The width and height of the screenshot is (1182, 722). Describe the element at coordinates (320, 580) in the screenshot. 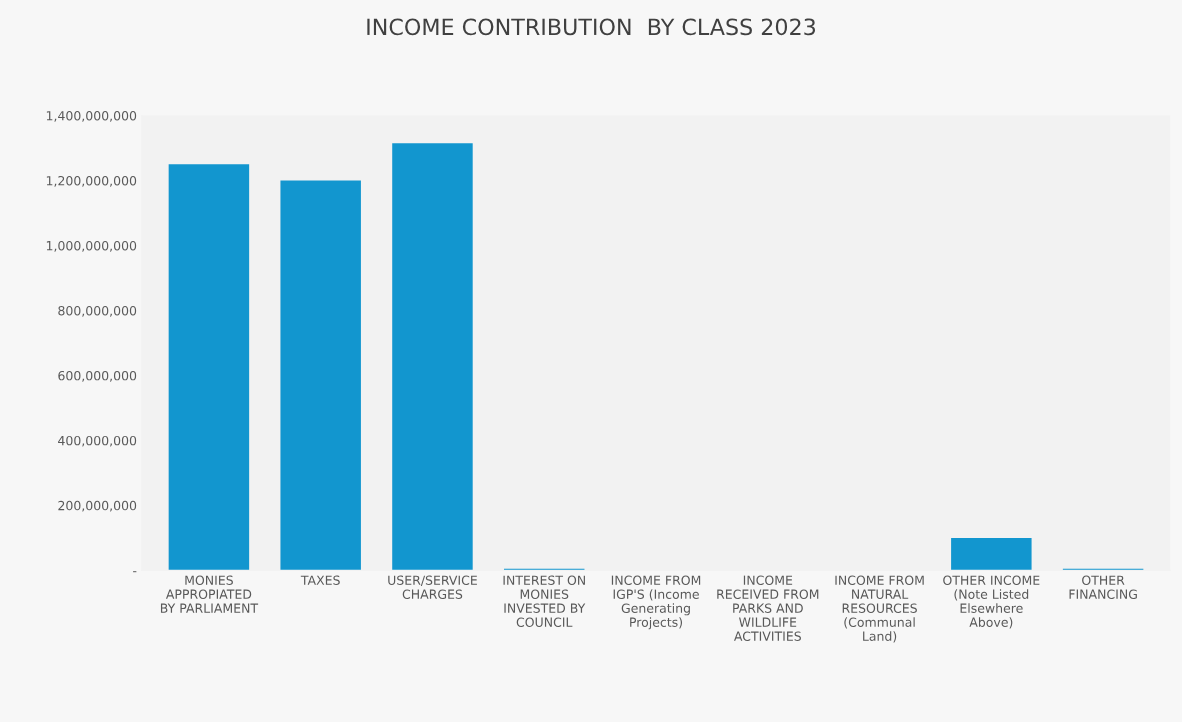

I see `x-tick-label: TAXES` at that location.